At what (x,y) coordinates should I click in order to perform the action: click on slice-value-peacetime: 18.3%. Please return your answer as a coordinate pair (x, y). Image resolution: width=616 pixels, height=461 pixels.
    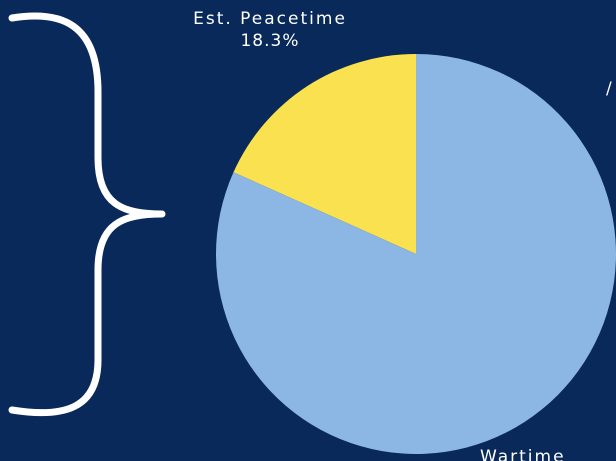
    Looking at the image, I should click on (270, 41).